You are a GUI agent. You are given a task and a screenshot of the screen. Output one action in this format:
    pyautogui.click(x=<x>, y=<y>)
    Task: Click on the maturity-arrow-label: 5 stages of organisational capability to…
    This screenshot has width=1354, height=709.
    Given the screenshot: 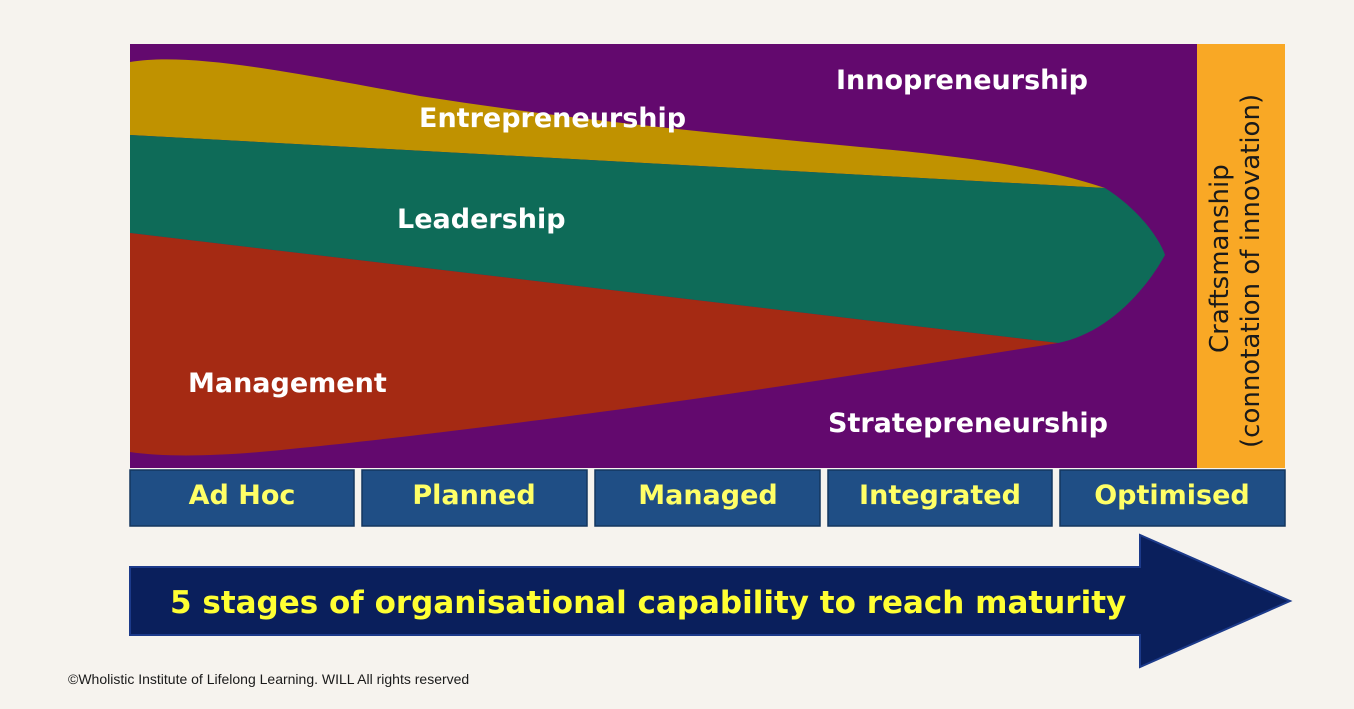 What is the action you would take?
    pyautogui.click(x=648, y=603)
    